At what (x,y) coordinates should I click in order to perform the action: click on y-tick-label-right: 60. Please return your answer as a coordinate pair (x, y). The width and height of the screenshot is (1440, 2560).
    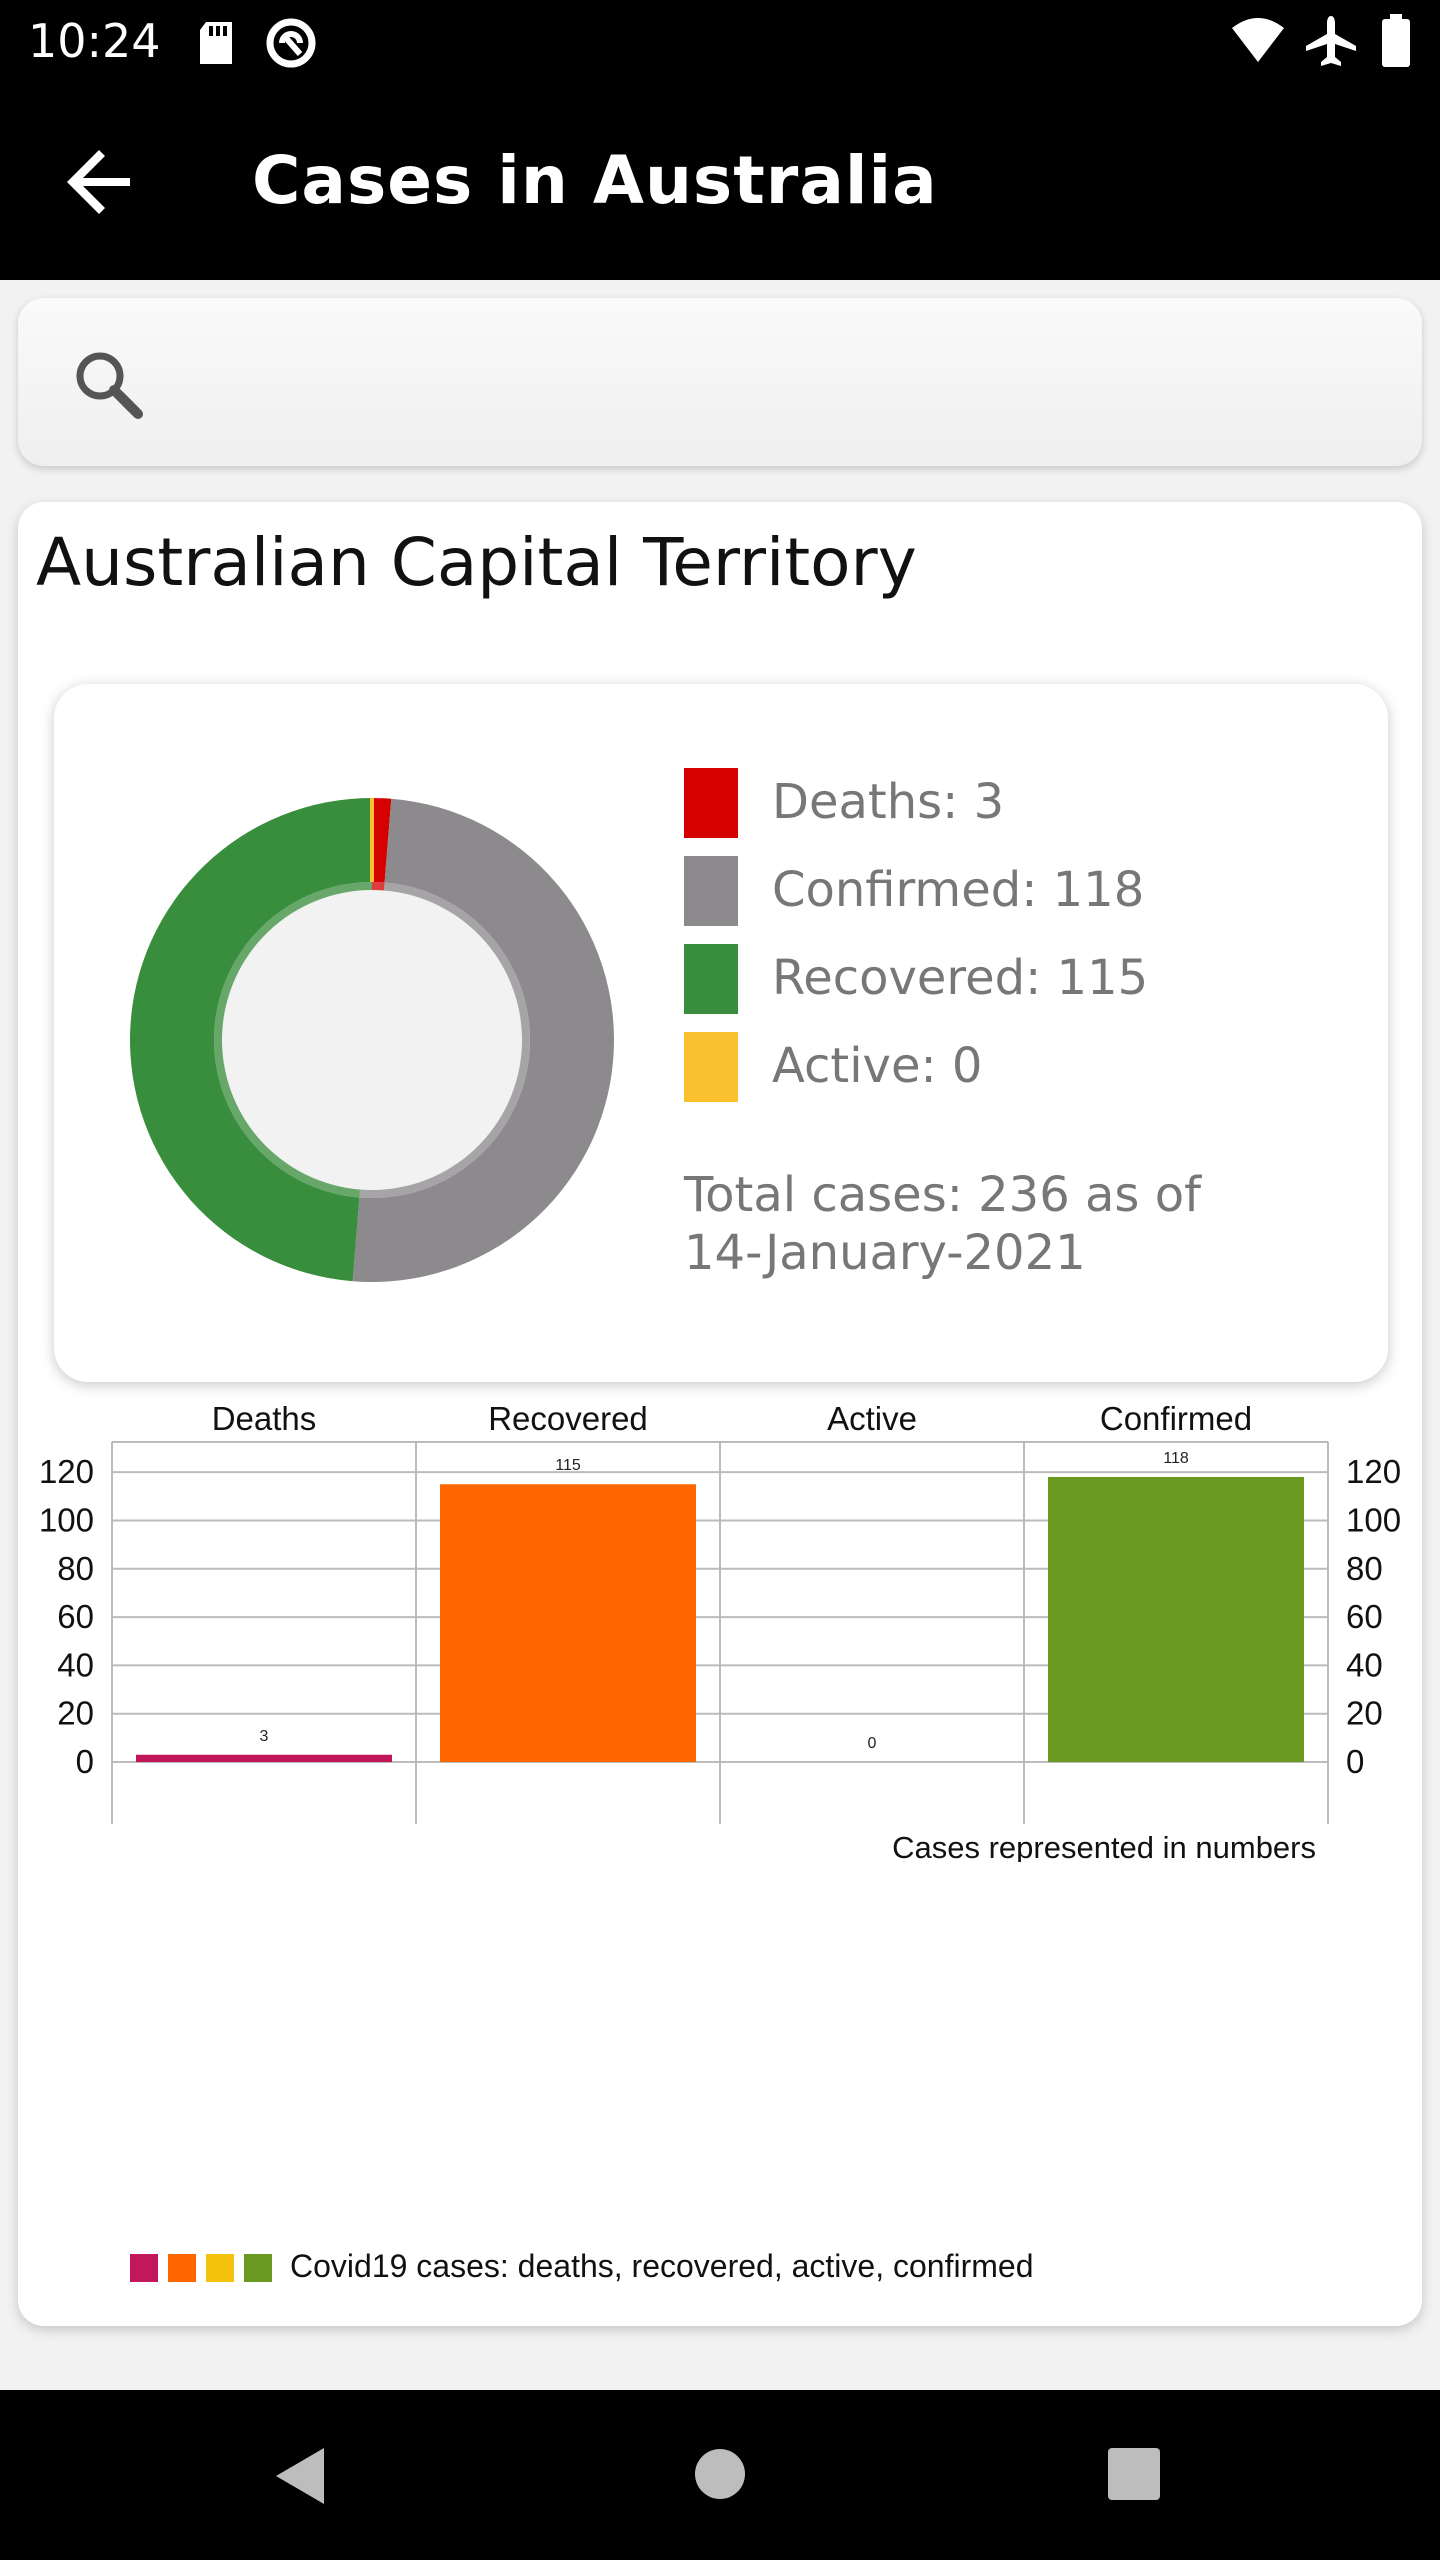
    Looking at the image, I should click on (1364, 1616).